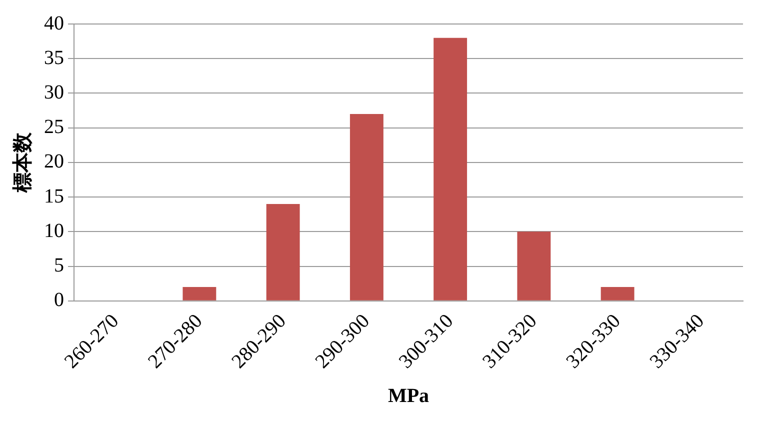  What do you see at coordinates (54, 231) in the screenshot?
I see `y-tick-label: 10` at bounding box center [54, 231].